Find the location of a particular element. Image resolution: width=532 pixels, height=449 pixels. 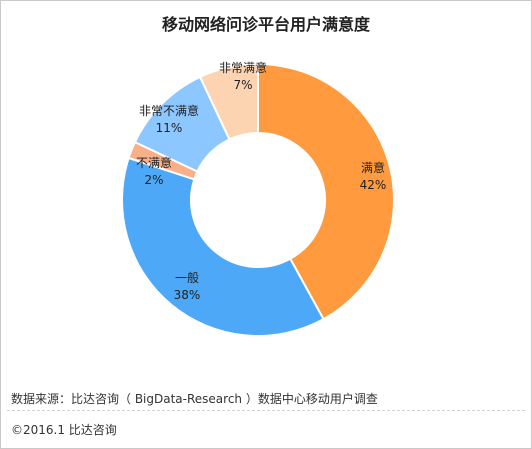

slice-value-label: 2% is located at coordinates (153, 180).